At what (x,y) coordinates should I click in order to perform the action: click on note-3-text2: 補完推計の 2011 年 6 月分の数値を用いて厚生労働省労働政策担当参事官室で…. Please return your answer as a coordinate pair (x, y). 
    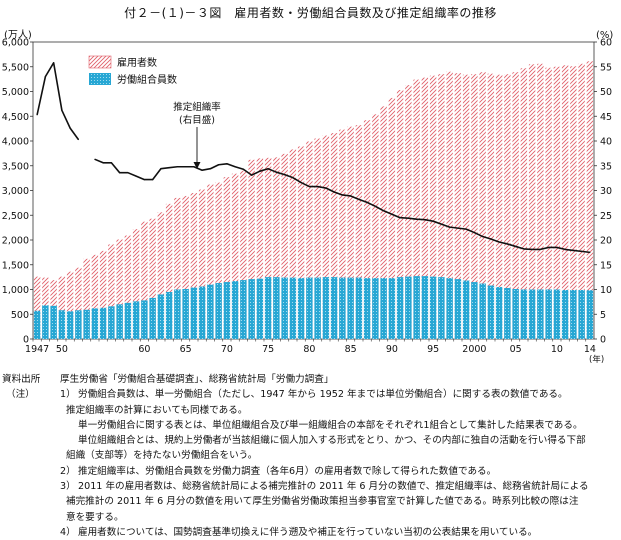
    Looking at the image, I should click on (322, 502).